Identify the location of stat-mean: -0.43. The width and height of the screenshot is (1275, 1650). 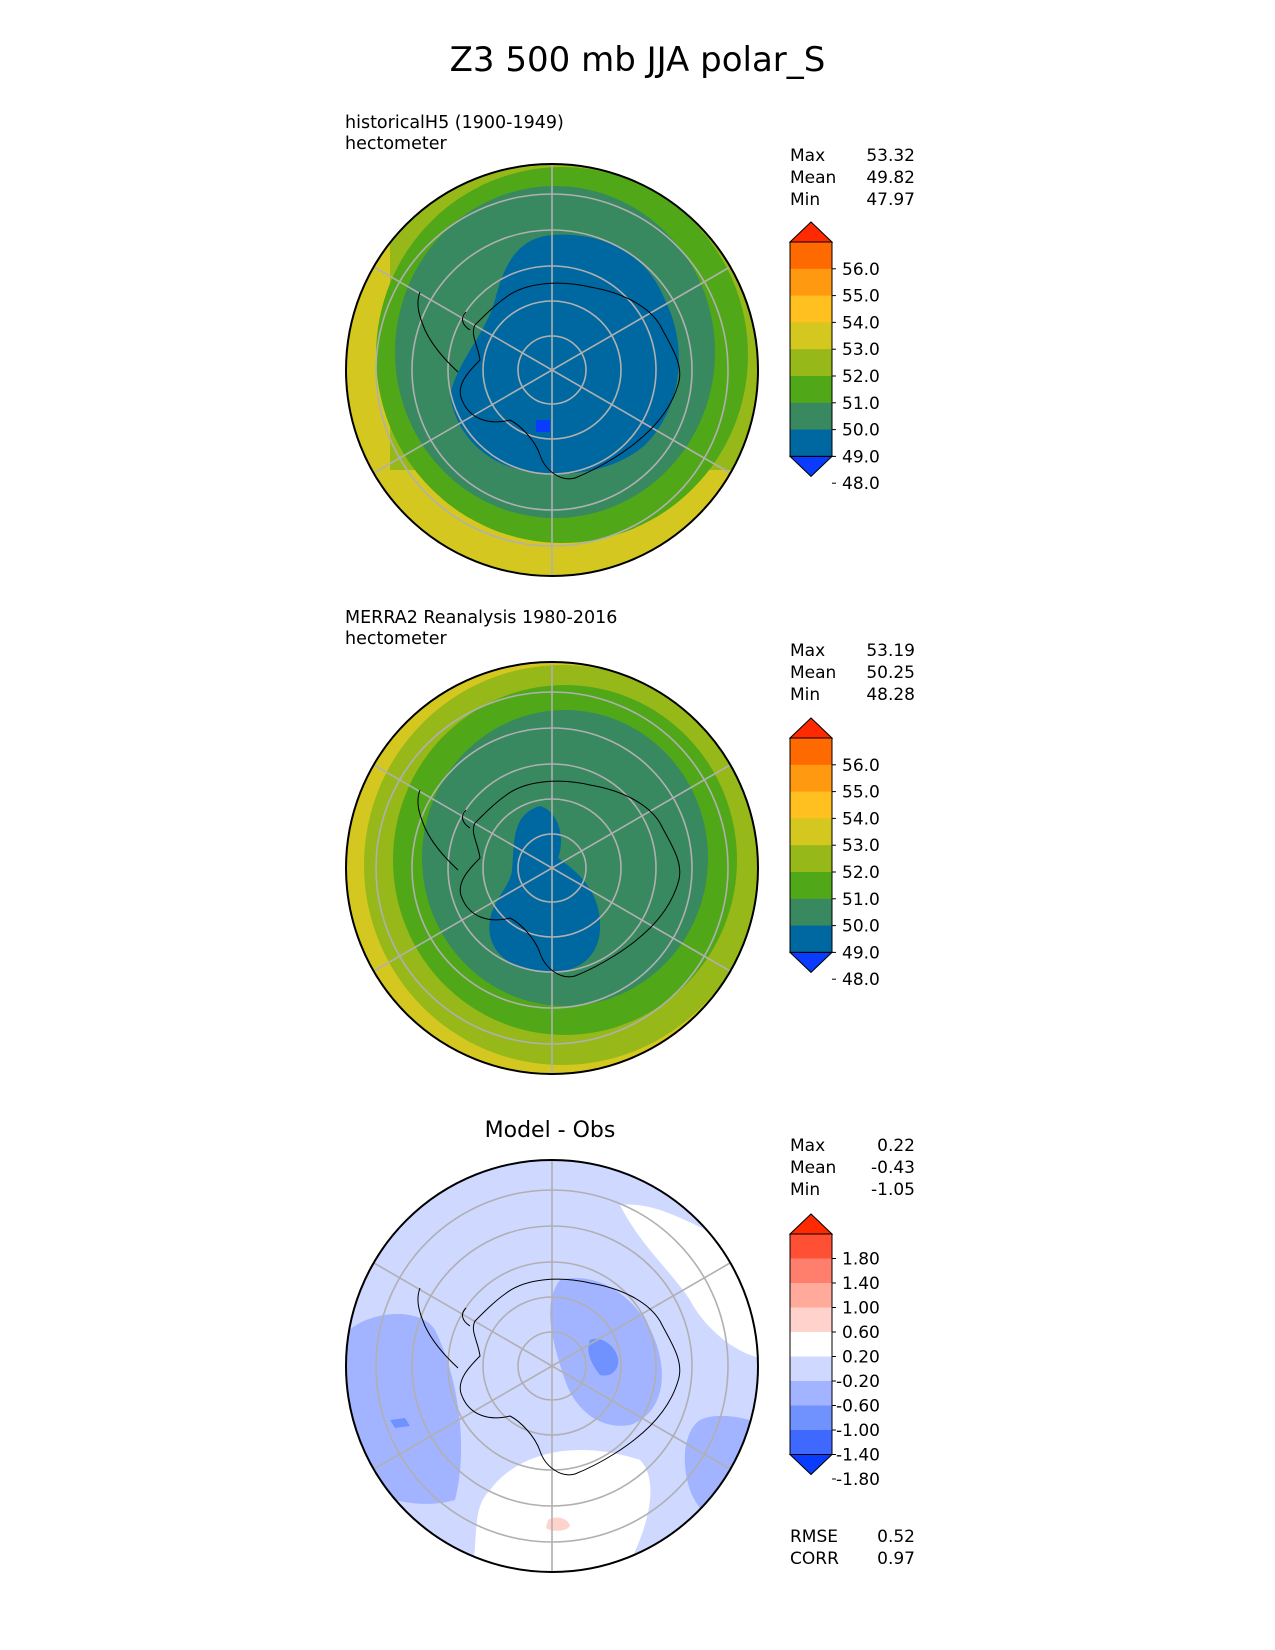
(893, 1168).